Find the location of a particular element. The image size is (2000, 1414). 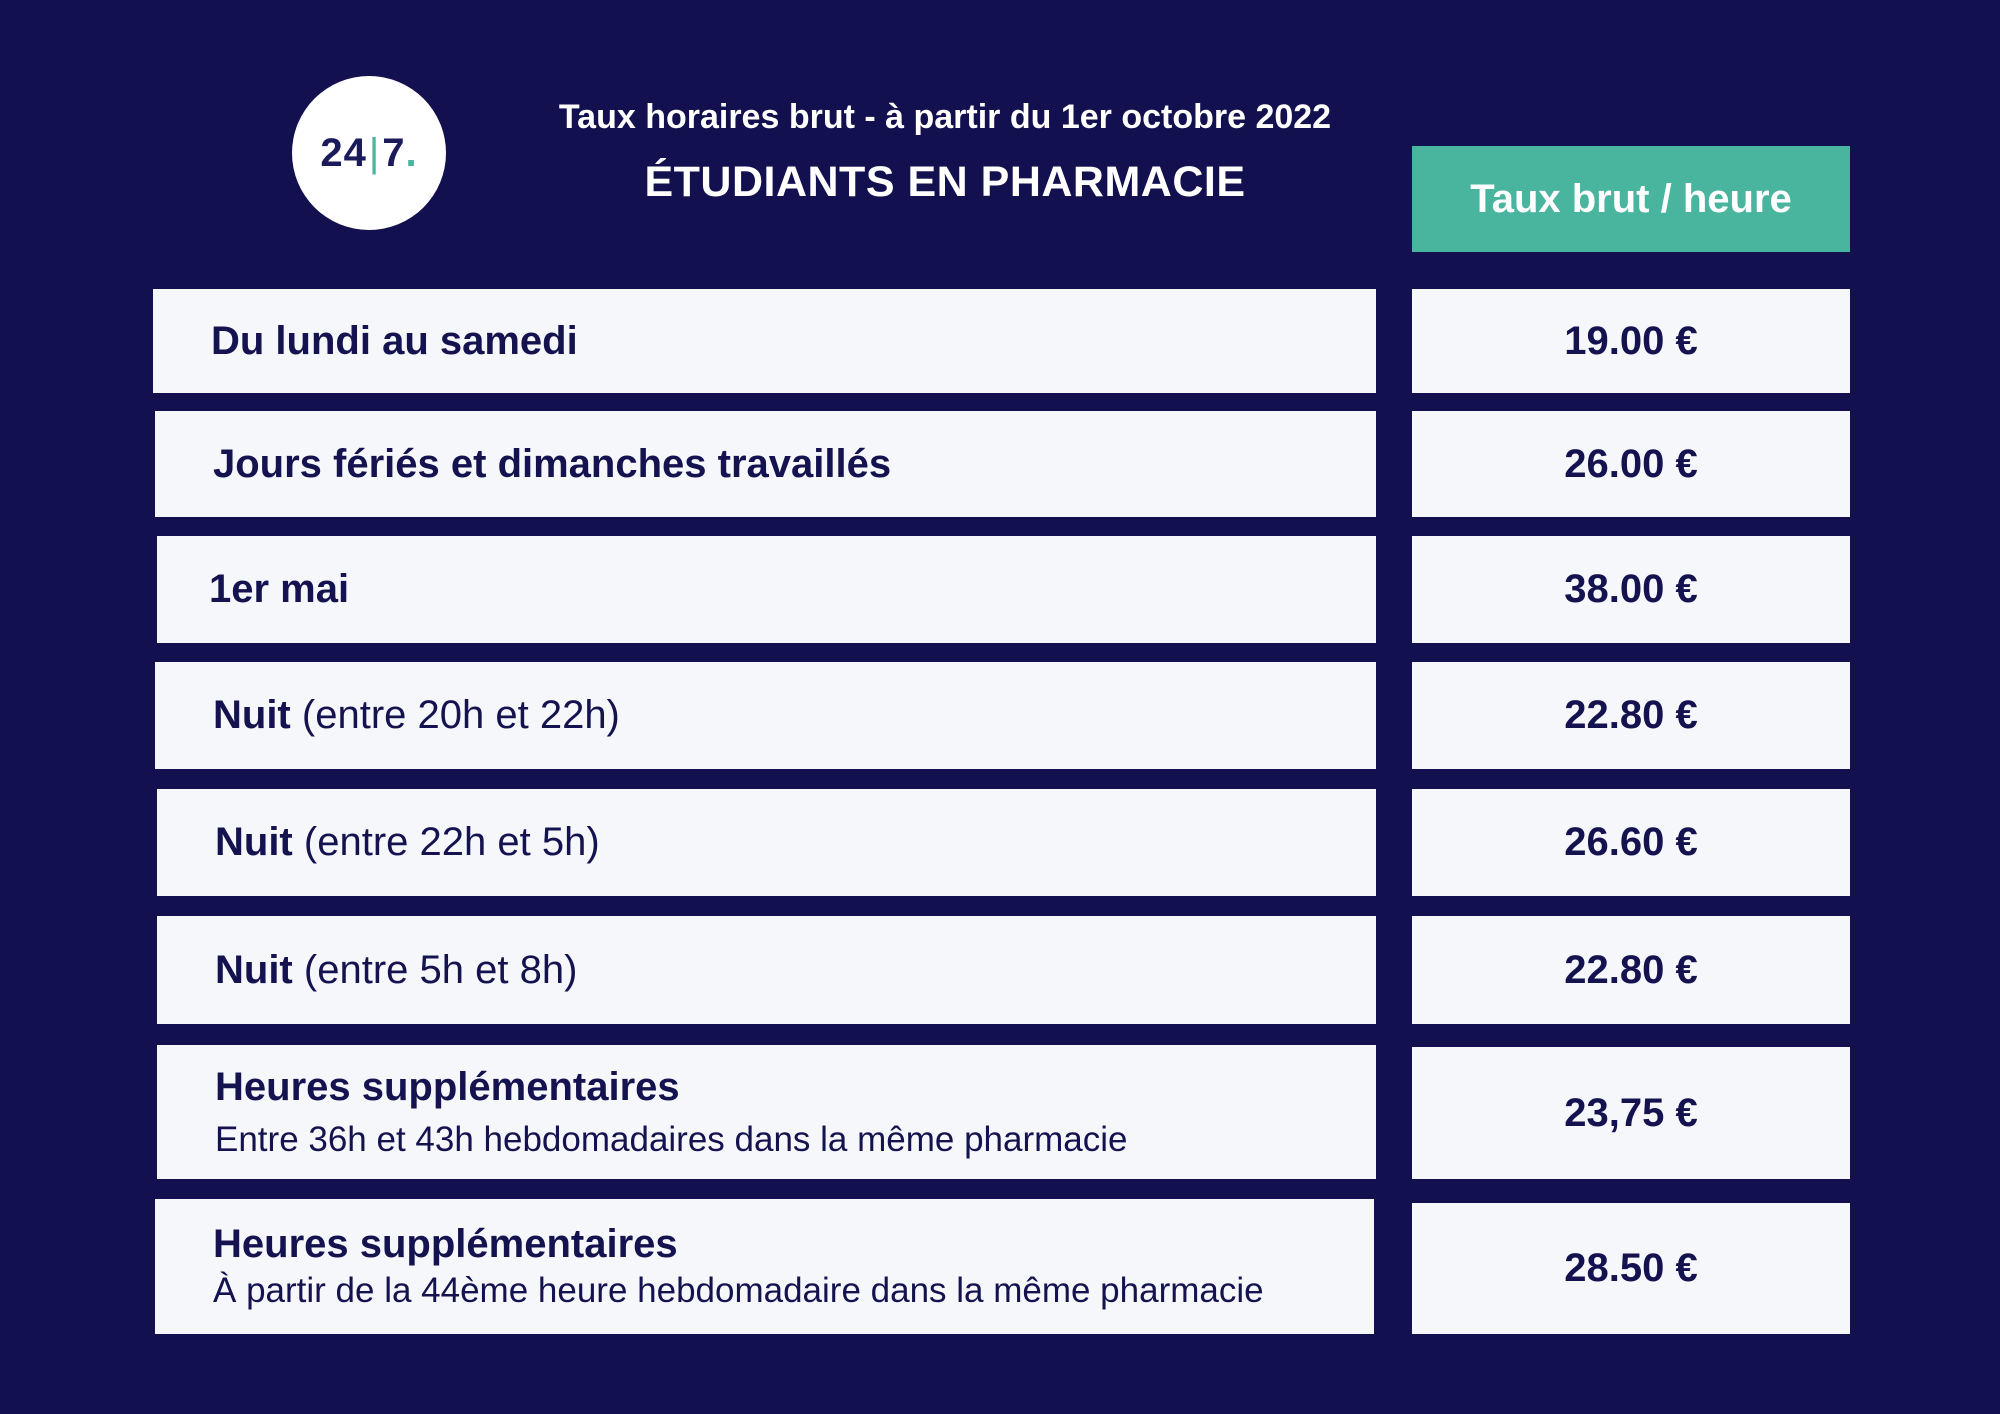

logo-247: 24|7. is located at coordinates (369, 153).